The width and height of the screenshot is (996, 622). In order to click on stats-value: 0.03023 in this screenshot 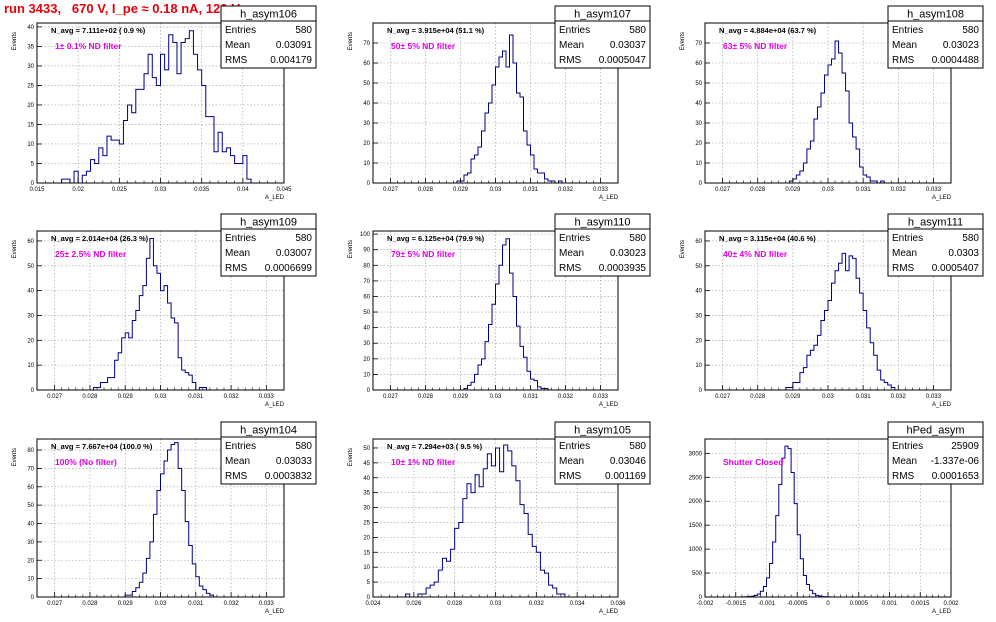, I will do `click(961, 45)`.